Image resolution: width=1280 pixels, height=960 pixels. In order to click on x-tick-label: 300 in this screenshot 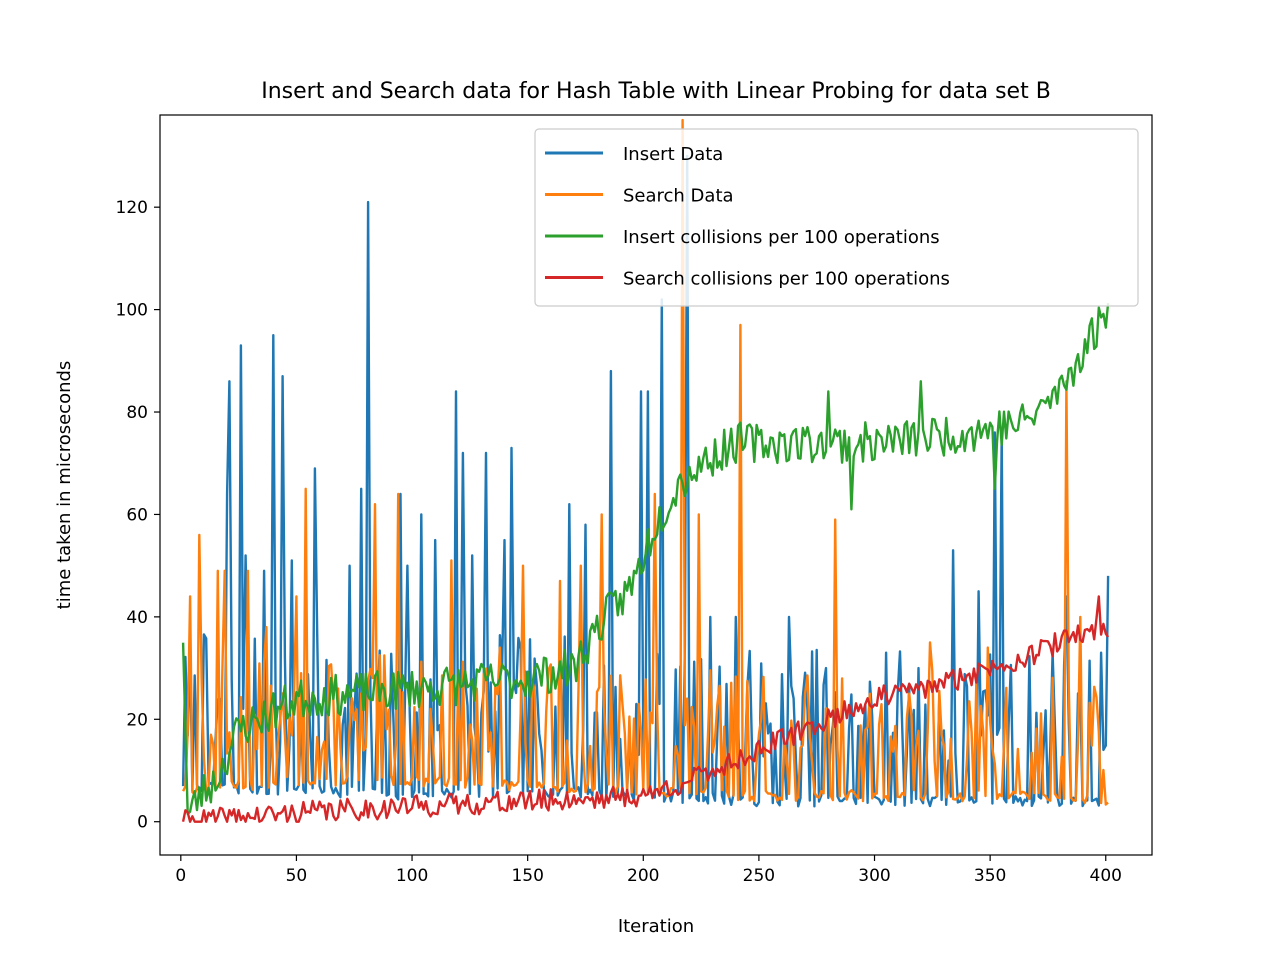, I will do `click(874, 876)`.